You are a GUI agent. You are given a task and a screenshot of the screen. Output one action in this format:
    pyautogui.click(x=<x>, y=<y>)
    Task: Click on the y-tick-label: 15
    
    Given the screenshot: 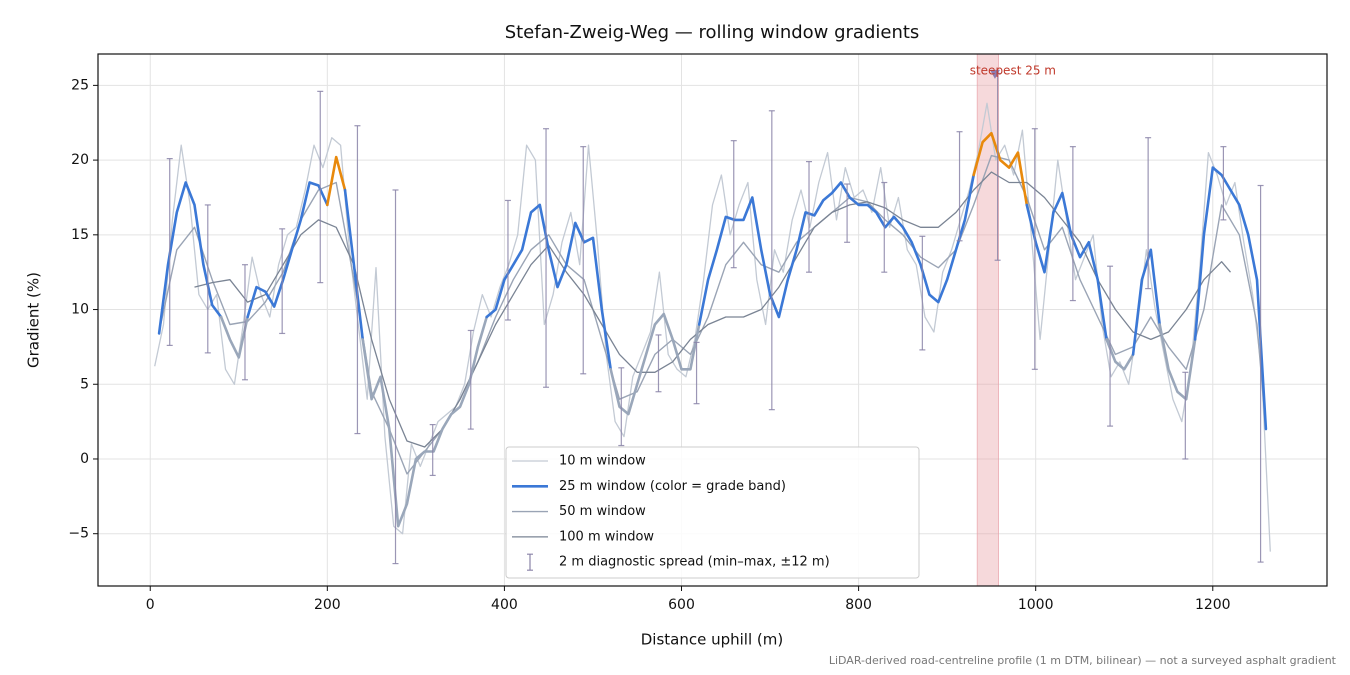 What is the action you would take?
    pyautogui.click(x=80, y=235)
    